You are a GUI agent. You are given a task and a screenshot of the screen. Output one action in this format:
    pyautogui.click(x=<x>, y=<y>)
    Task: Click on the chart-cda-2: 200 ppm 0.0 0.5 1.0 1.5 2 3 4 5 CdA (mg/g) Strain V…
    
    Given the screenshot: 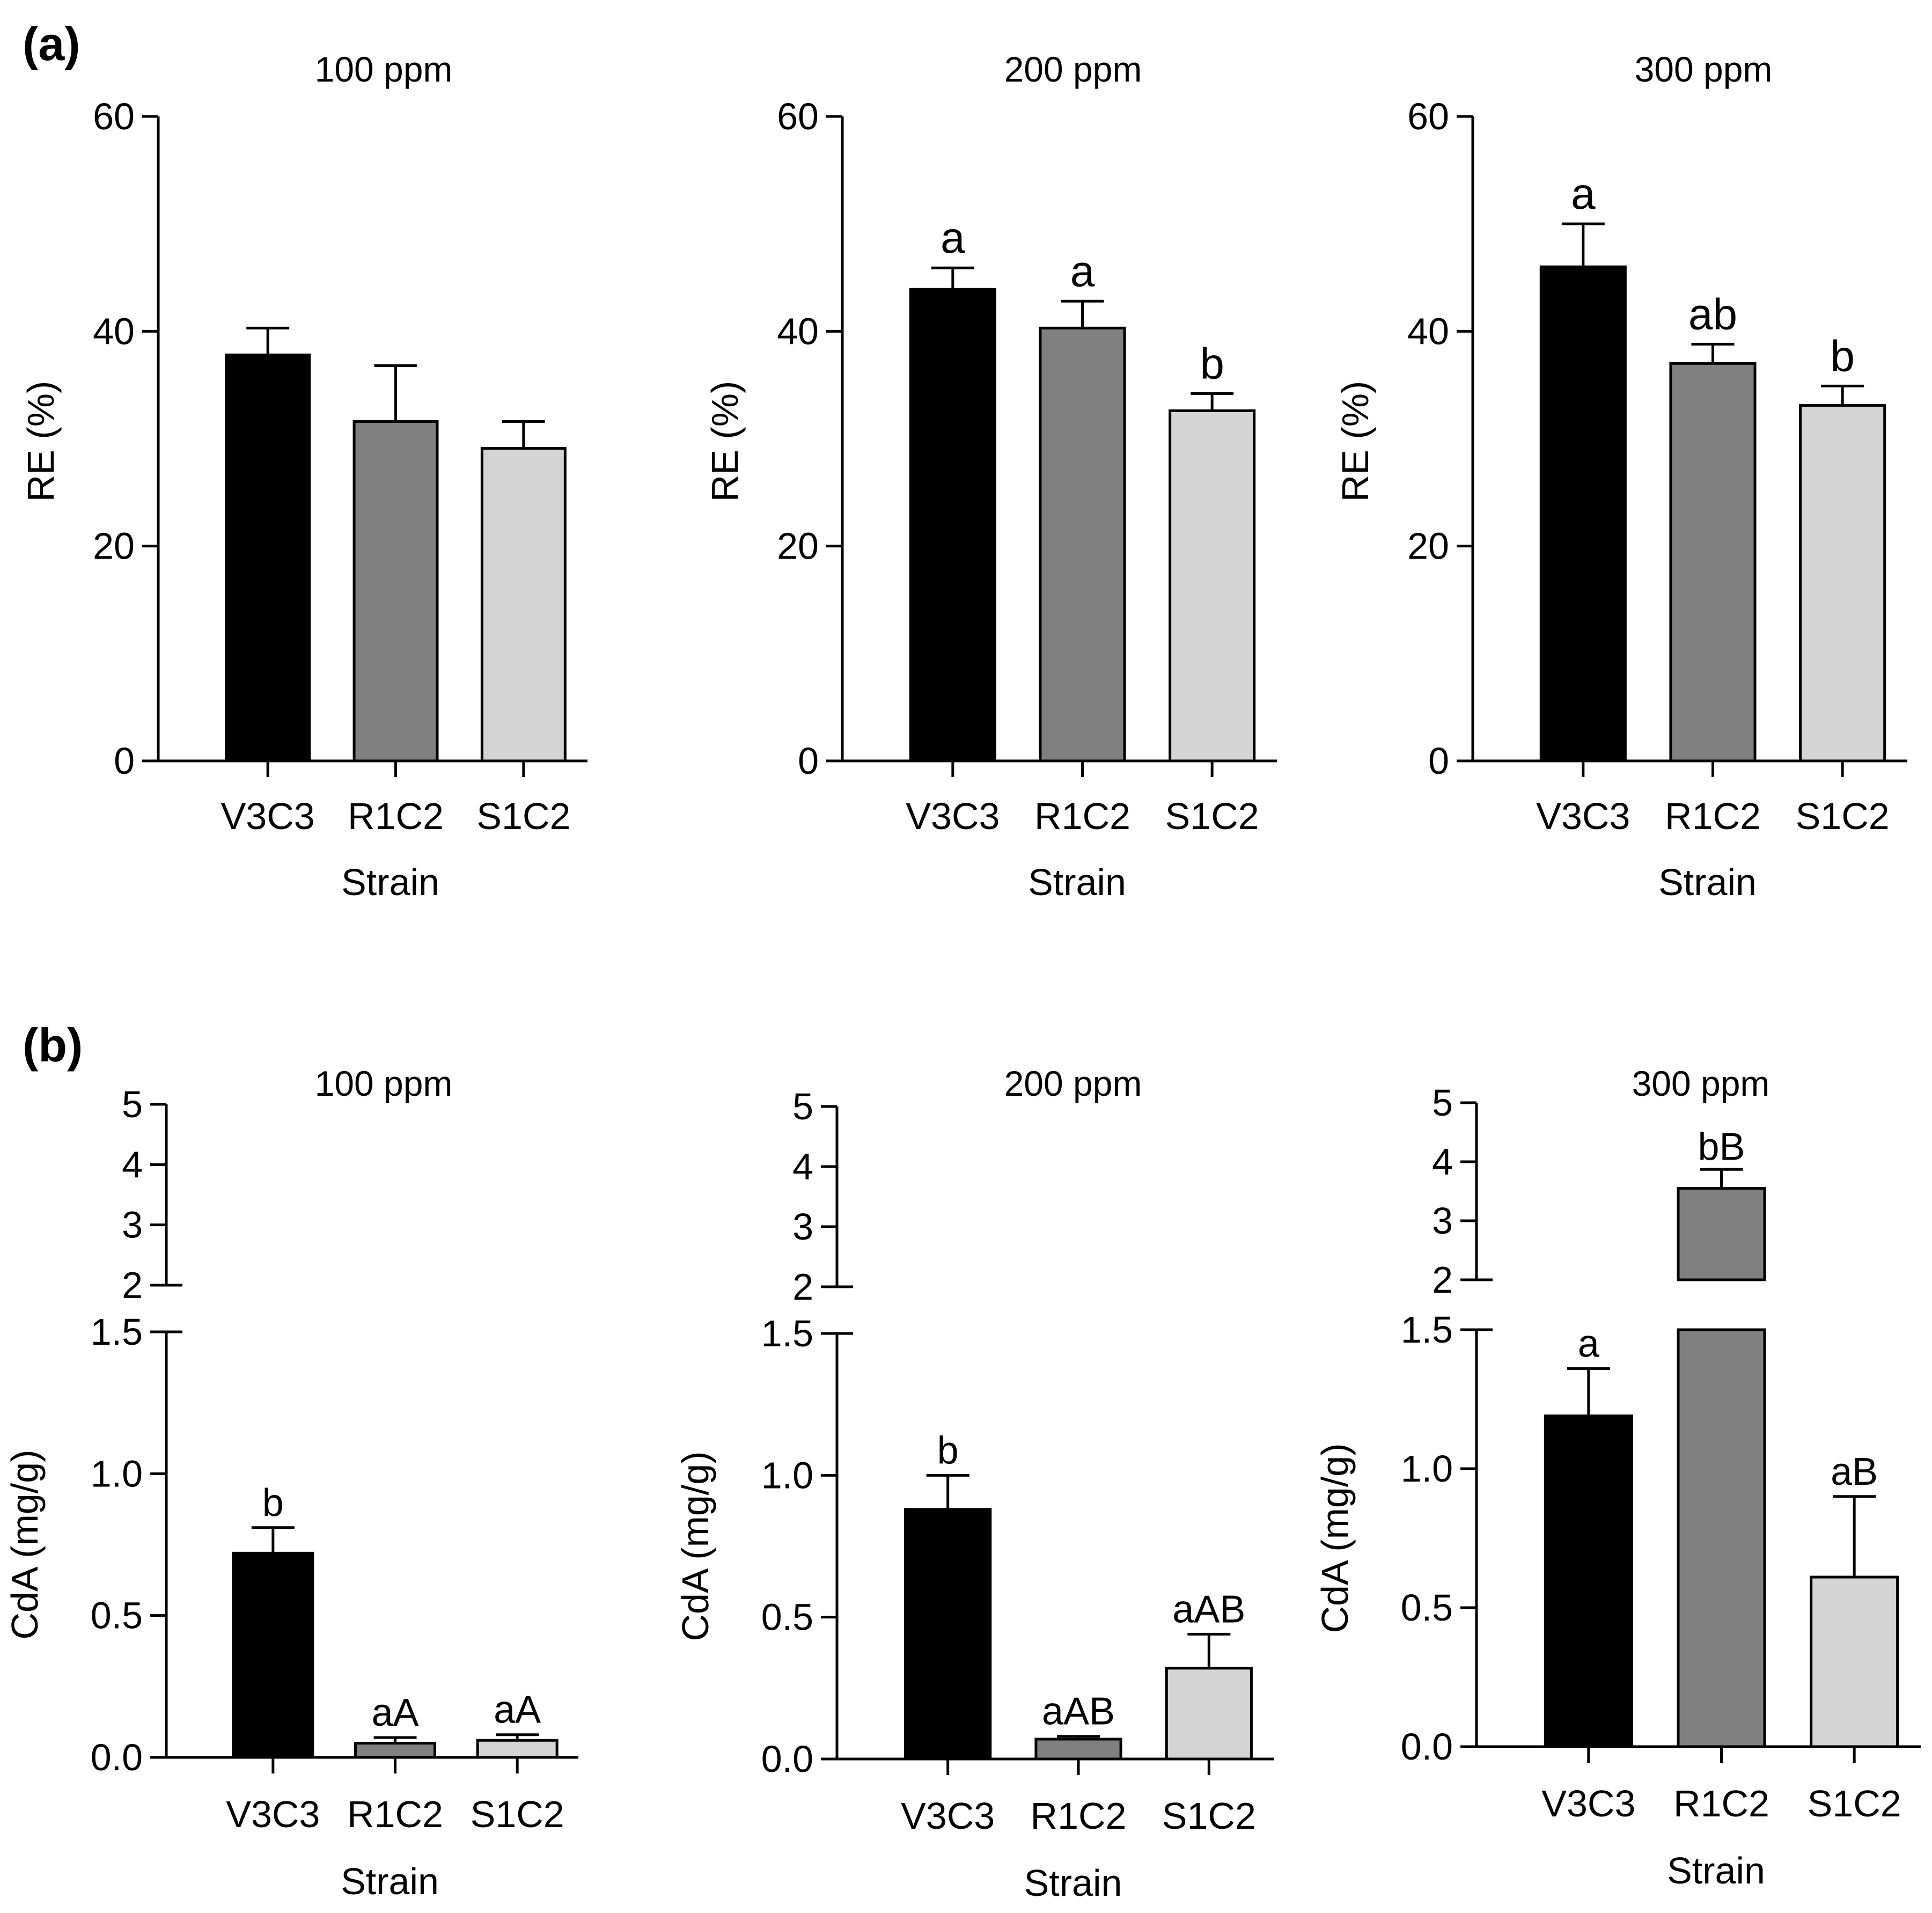 What is the action you would take?
    pyautogui.click(x=974, y=1484)
    